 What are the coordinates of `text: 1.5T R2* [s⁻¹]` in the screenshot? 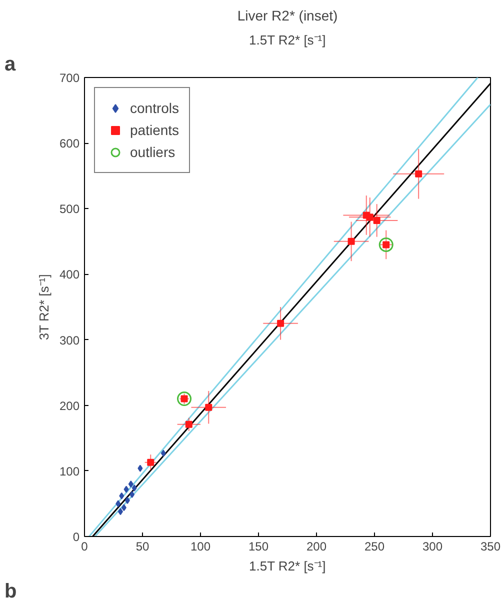 It's located at (287, 40).